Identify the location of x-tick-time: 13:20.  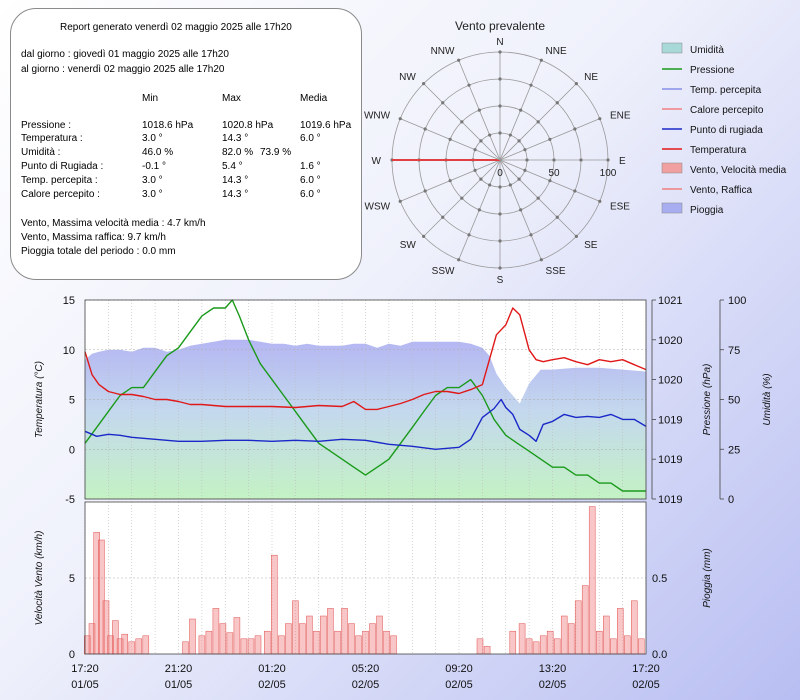
(553, 669).